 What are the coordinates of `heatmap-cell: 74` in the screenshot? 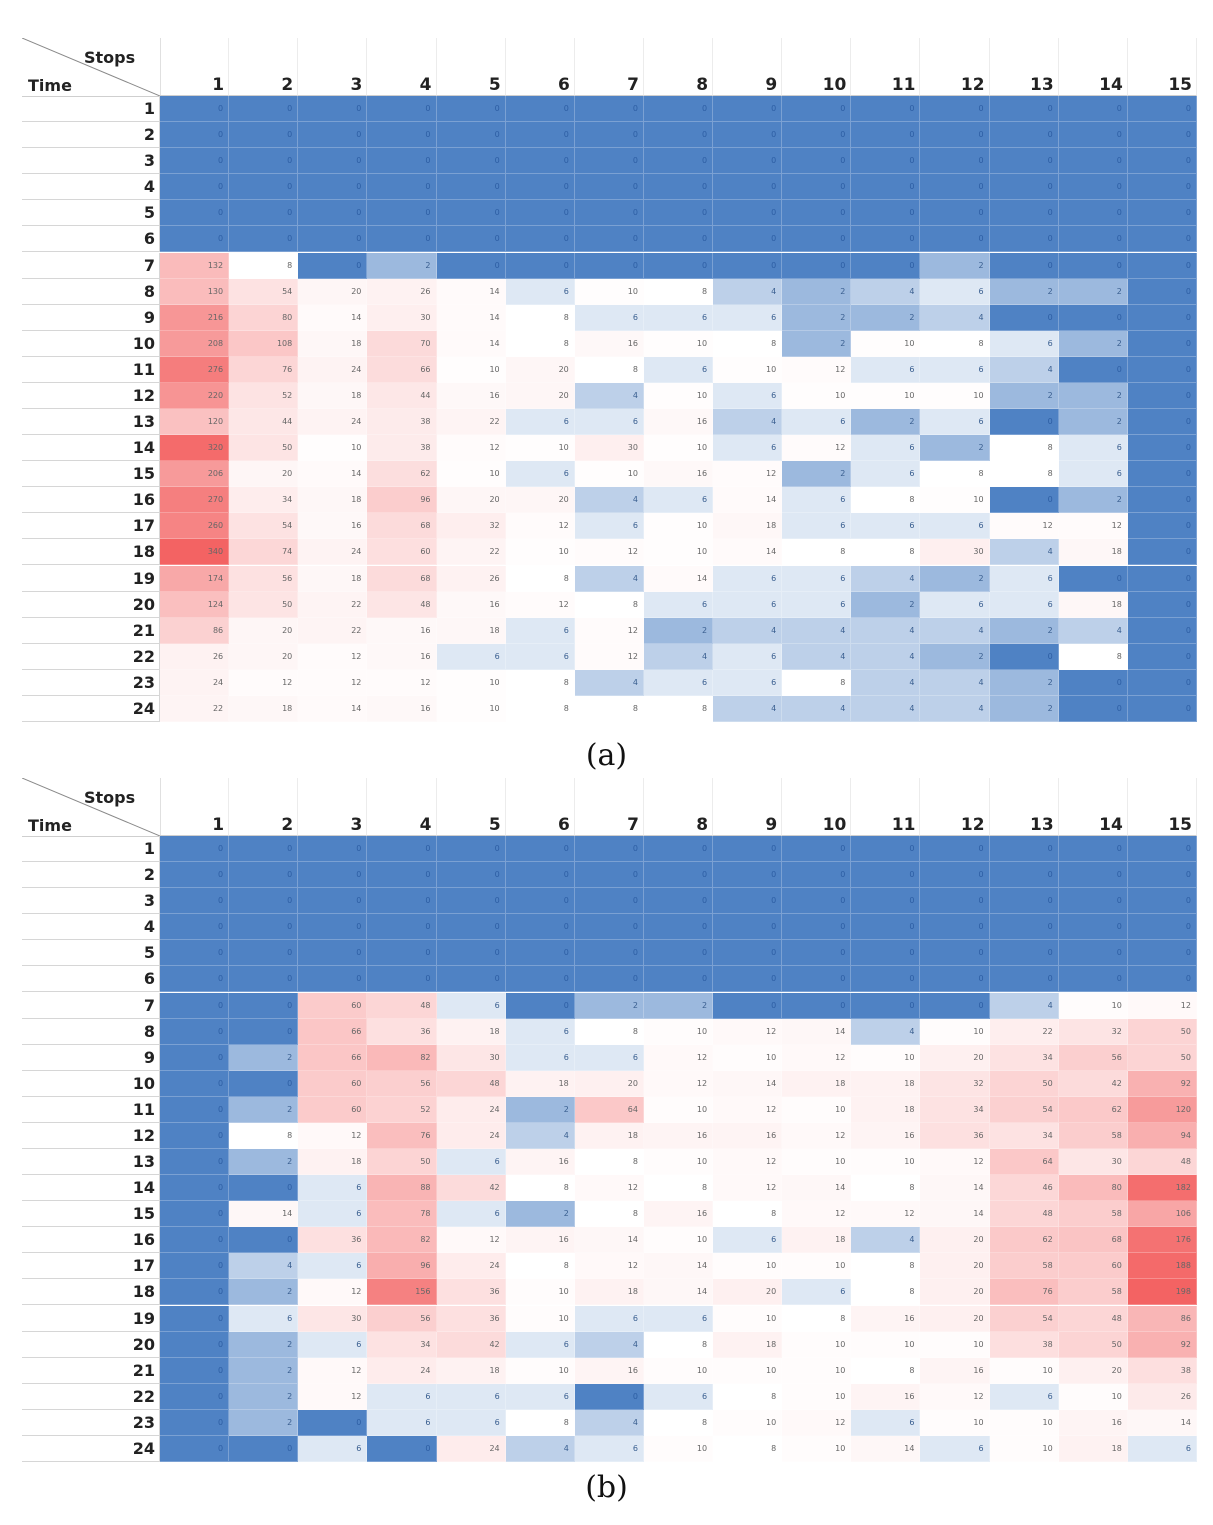 It's located at (264, 552).